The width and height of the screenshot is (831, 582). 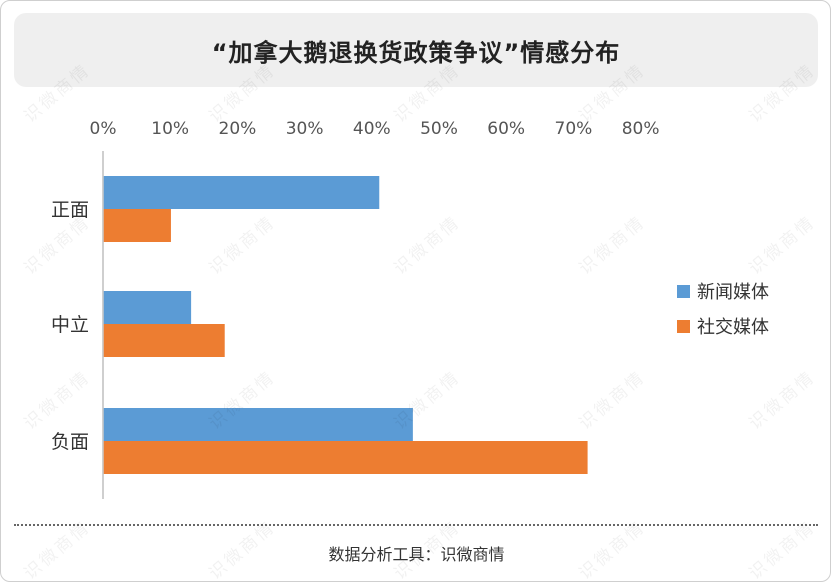 I want to click on legend-label: 社交媒体, so click(x=733, y=327).